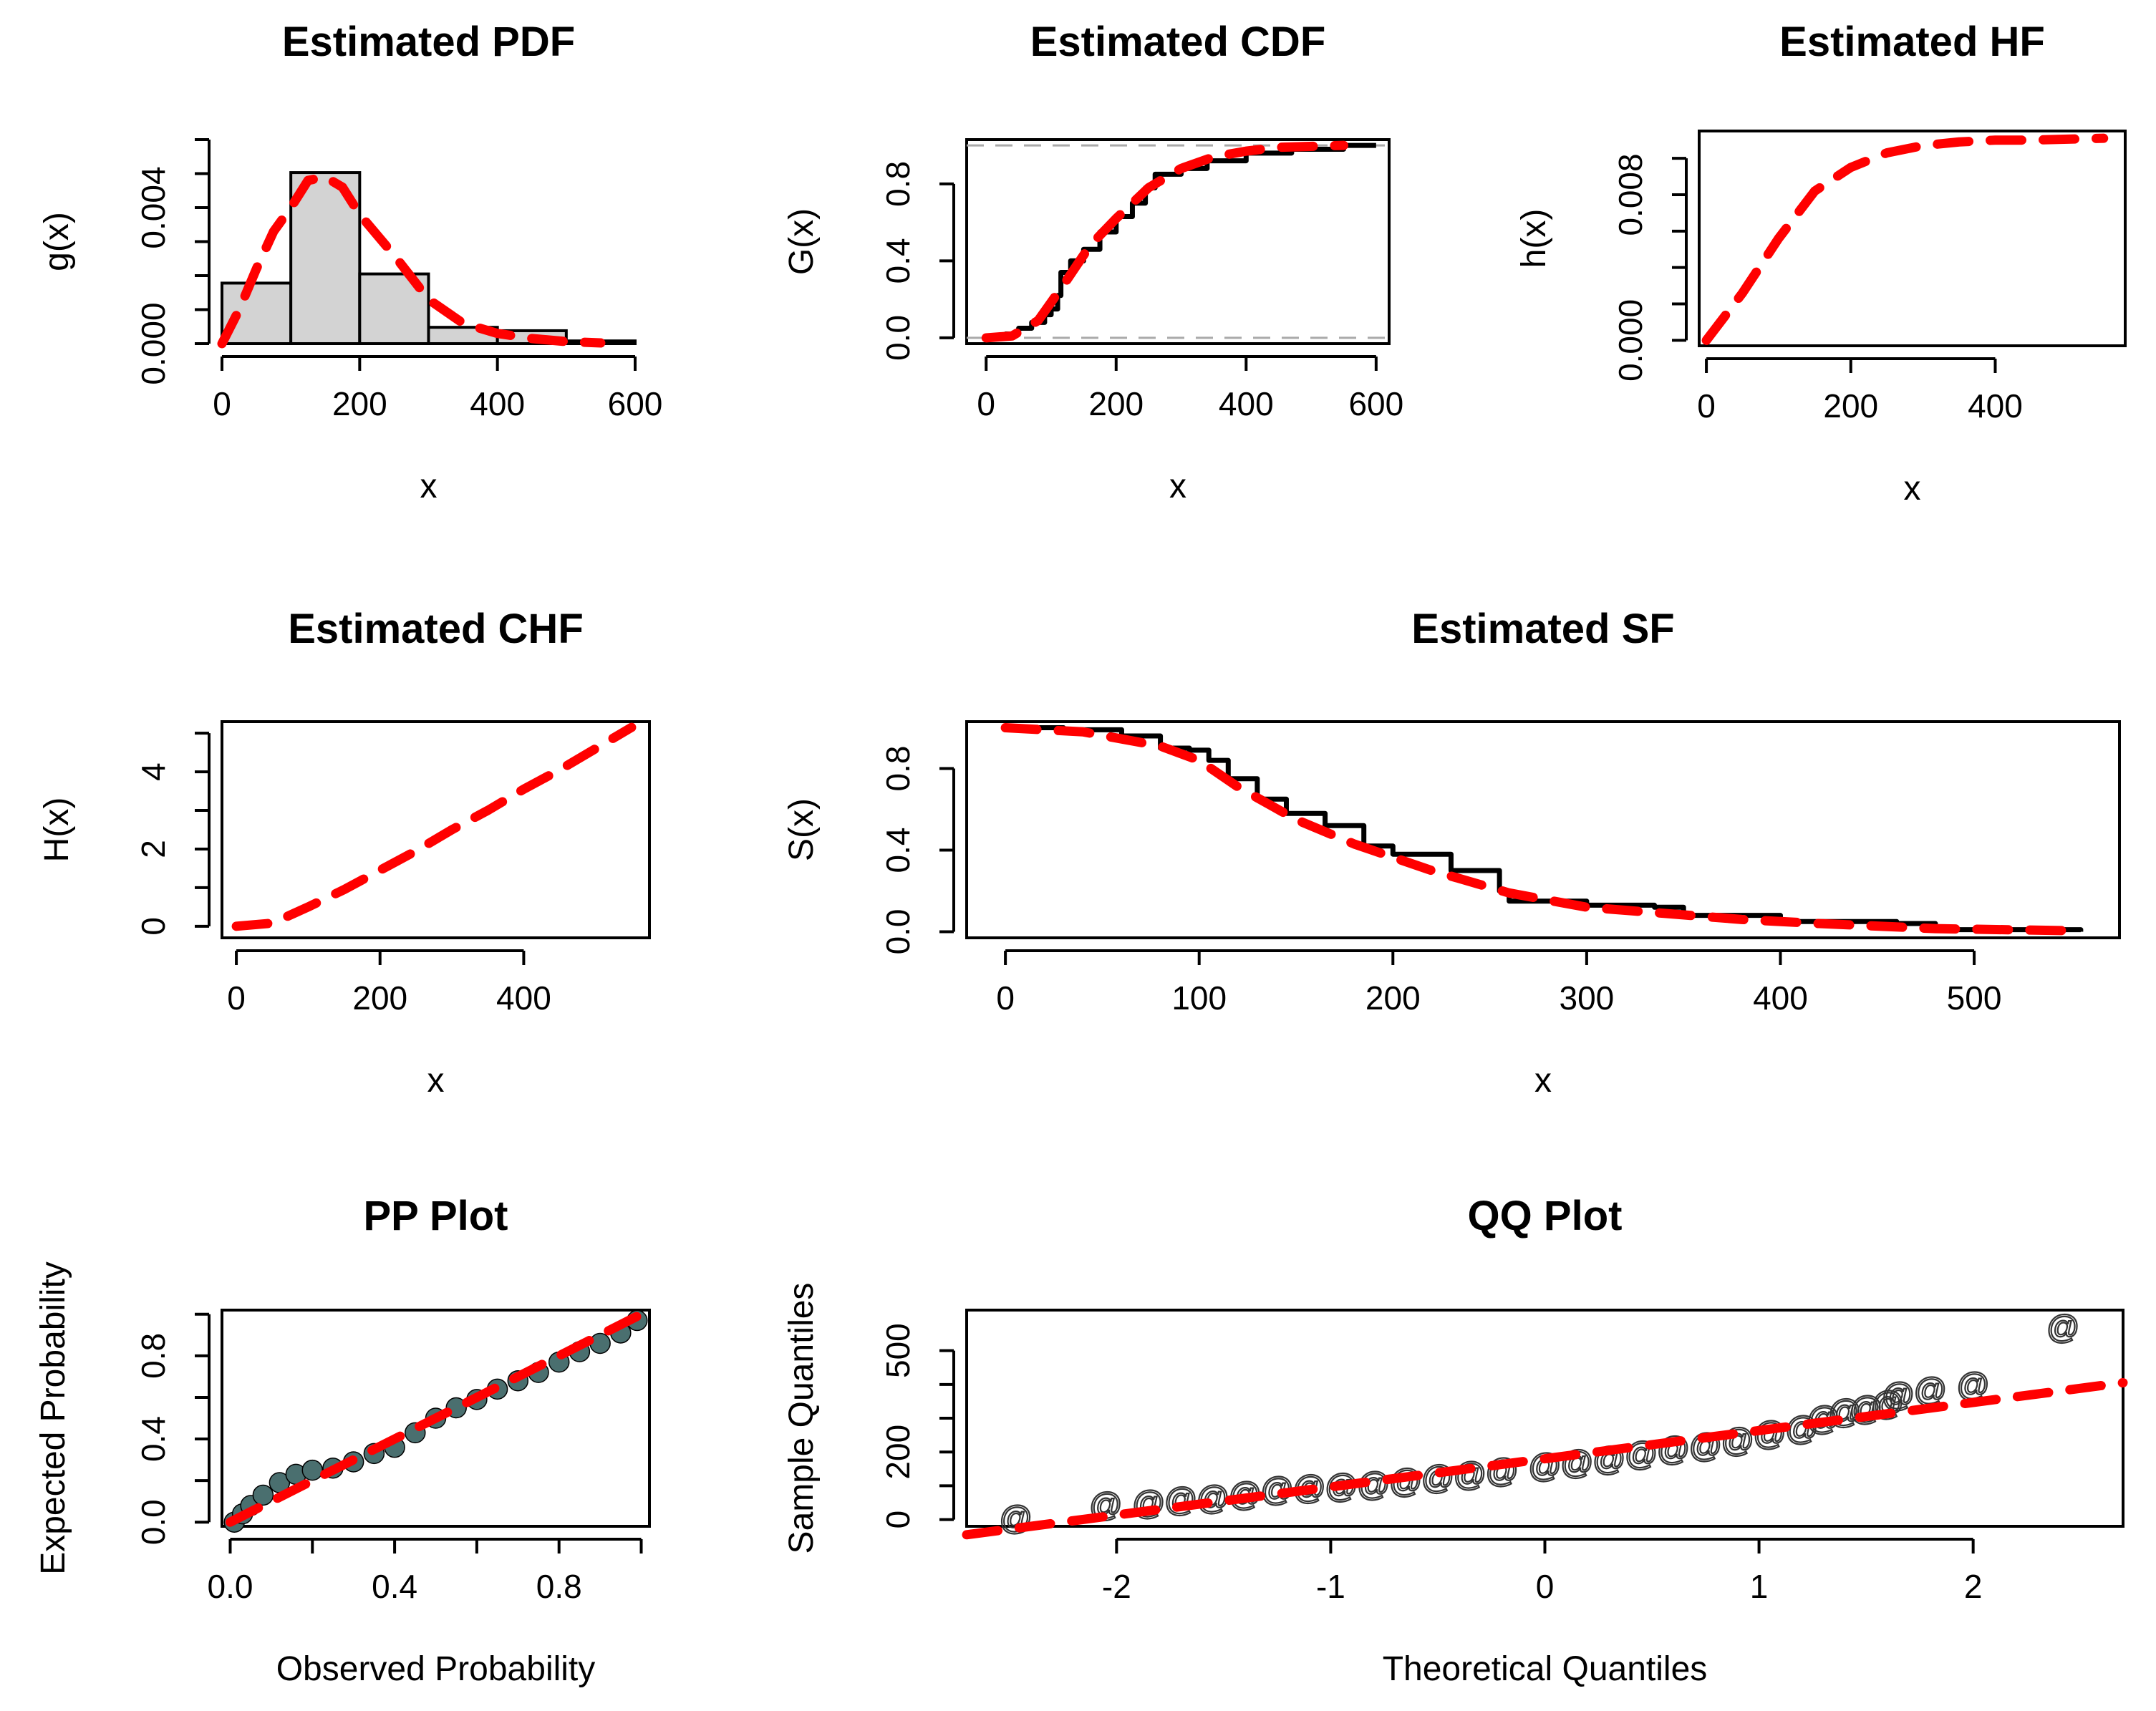 The width and height of the screenshot is (2156, 1711). Describe the element at coordinates (898, 338) in the screenshot. I see `cdf-y-tick-label: 0.0` at that location.